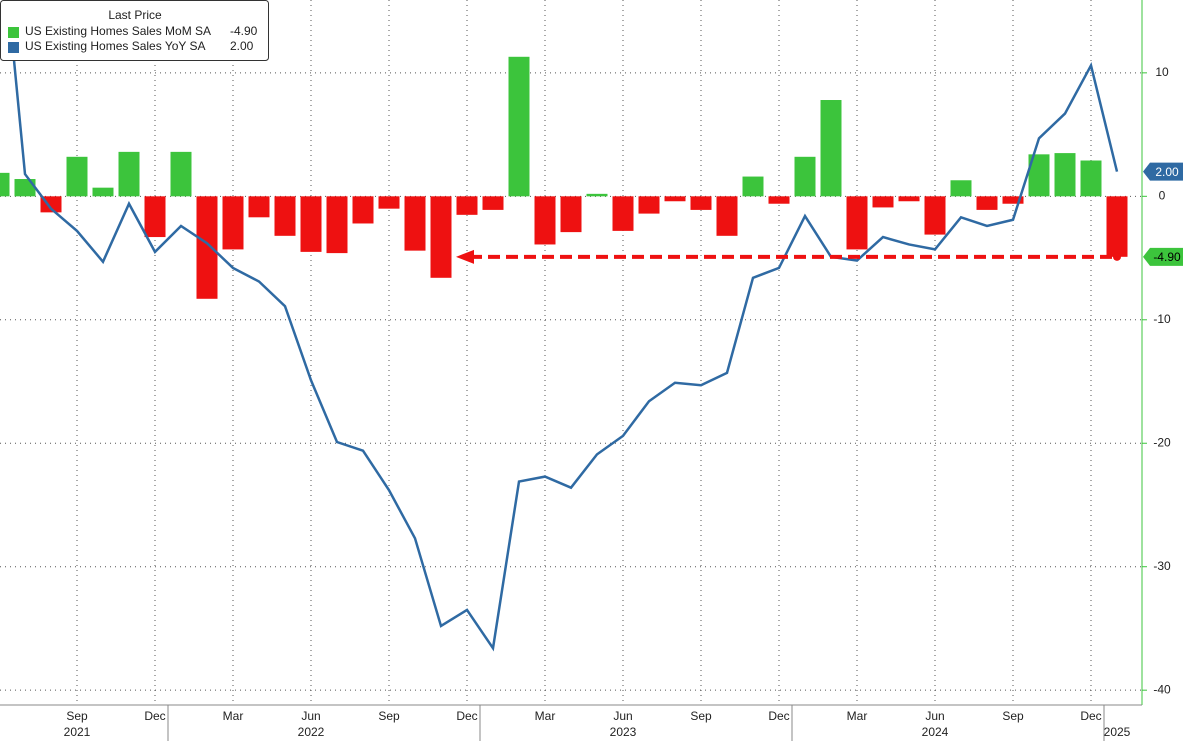 Image resolution: width=1184 pixels, height=741 pixels. I want to click on year-label: 2024, so click(935, 732).